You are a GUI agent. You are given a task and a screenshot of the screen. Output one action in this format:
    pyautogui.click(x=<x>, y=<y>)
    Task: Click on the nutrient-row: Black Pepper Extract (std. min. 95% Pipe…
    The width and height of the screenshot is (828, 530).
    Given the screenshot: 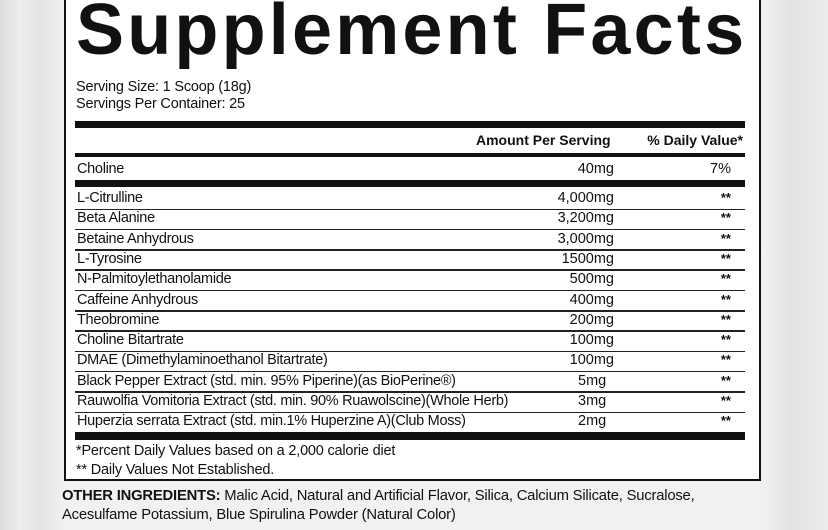 What is the action you would take?
    pyautogui.click(x=410, y=382)
    